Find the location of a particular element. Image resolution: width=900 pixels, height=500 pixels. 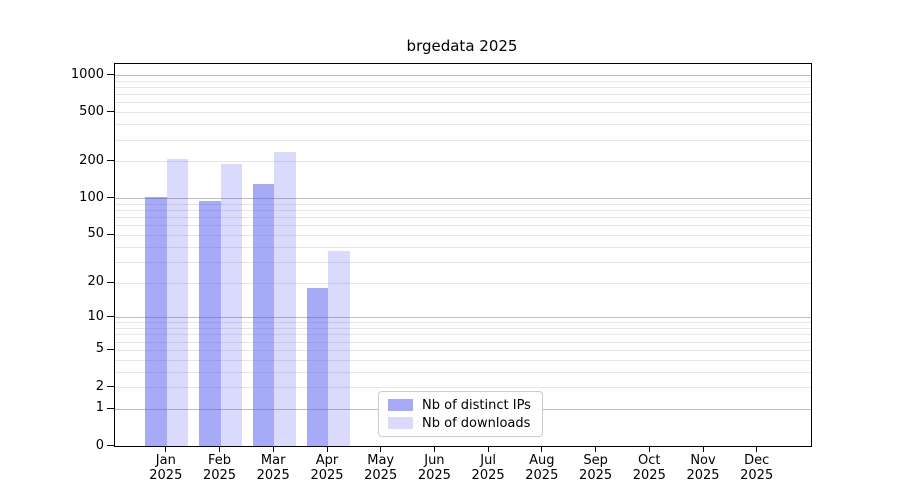

legend-item-distinct-ips: Nb of distinct IPs is located at coordinates (460, 405).